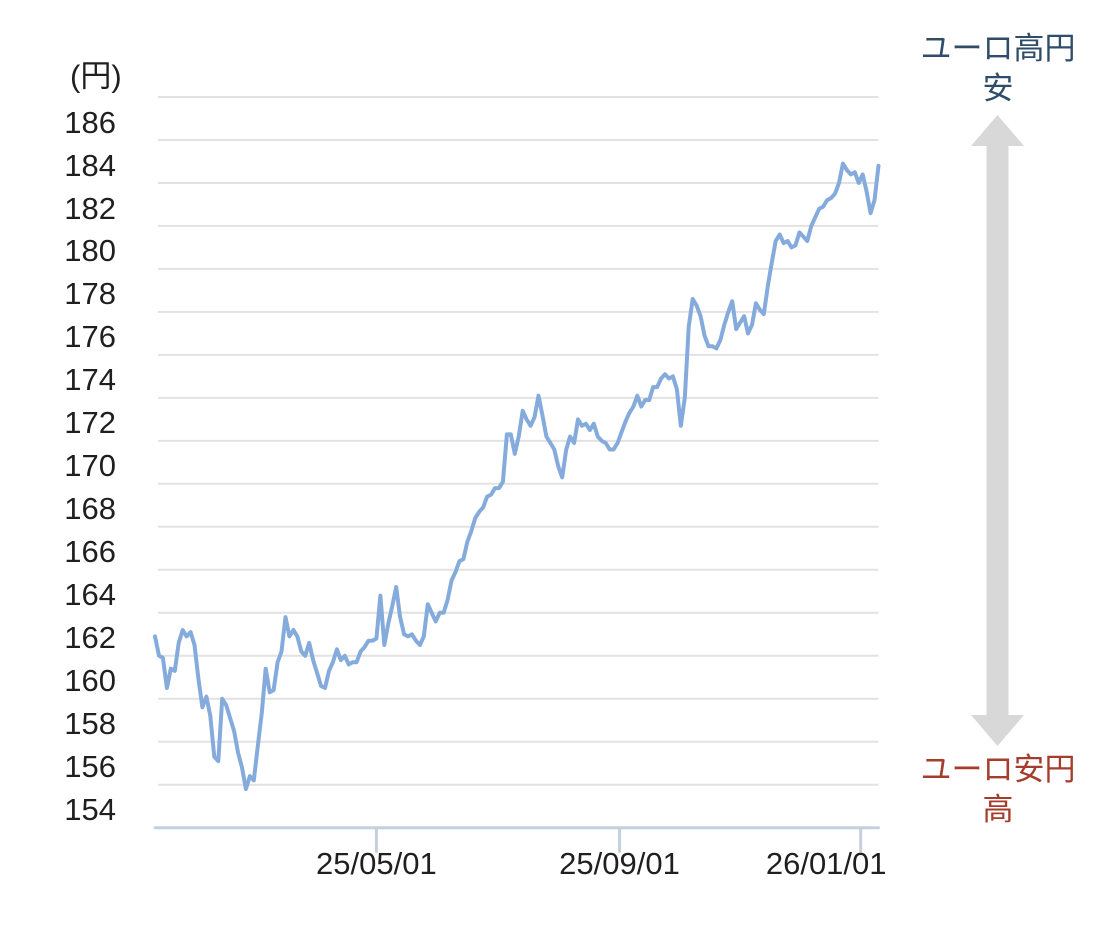  What do you see at coordinates (90, 294) in the screenshot?
I see `y-axis-tick-label: 178` at bounding box center [90, 294].